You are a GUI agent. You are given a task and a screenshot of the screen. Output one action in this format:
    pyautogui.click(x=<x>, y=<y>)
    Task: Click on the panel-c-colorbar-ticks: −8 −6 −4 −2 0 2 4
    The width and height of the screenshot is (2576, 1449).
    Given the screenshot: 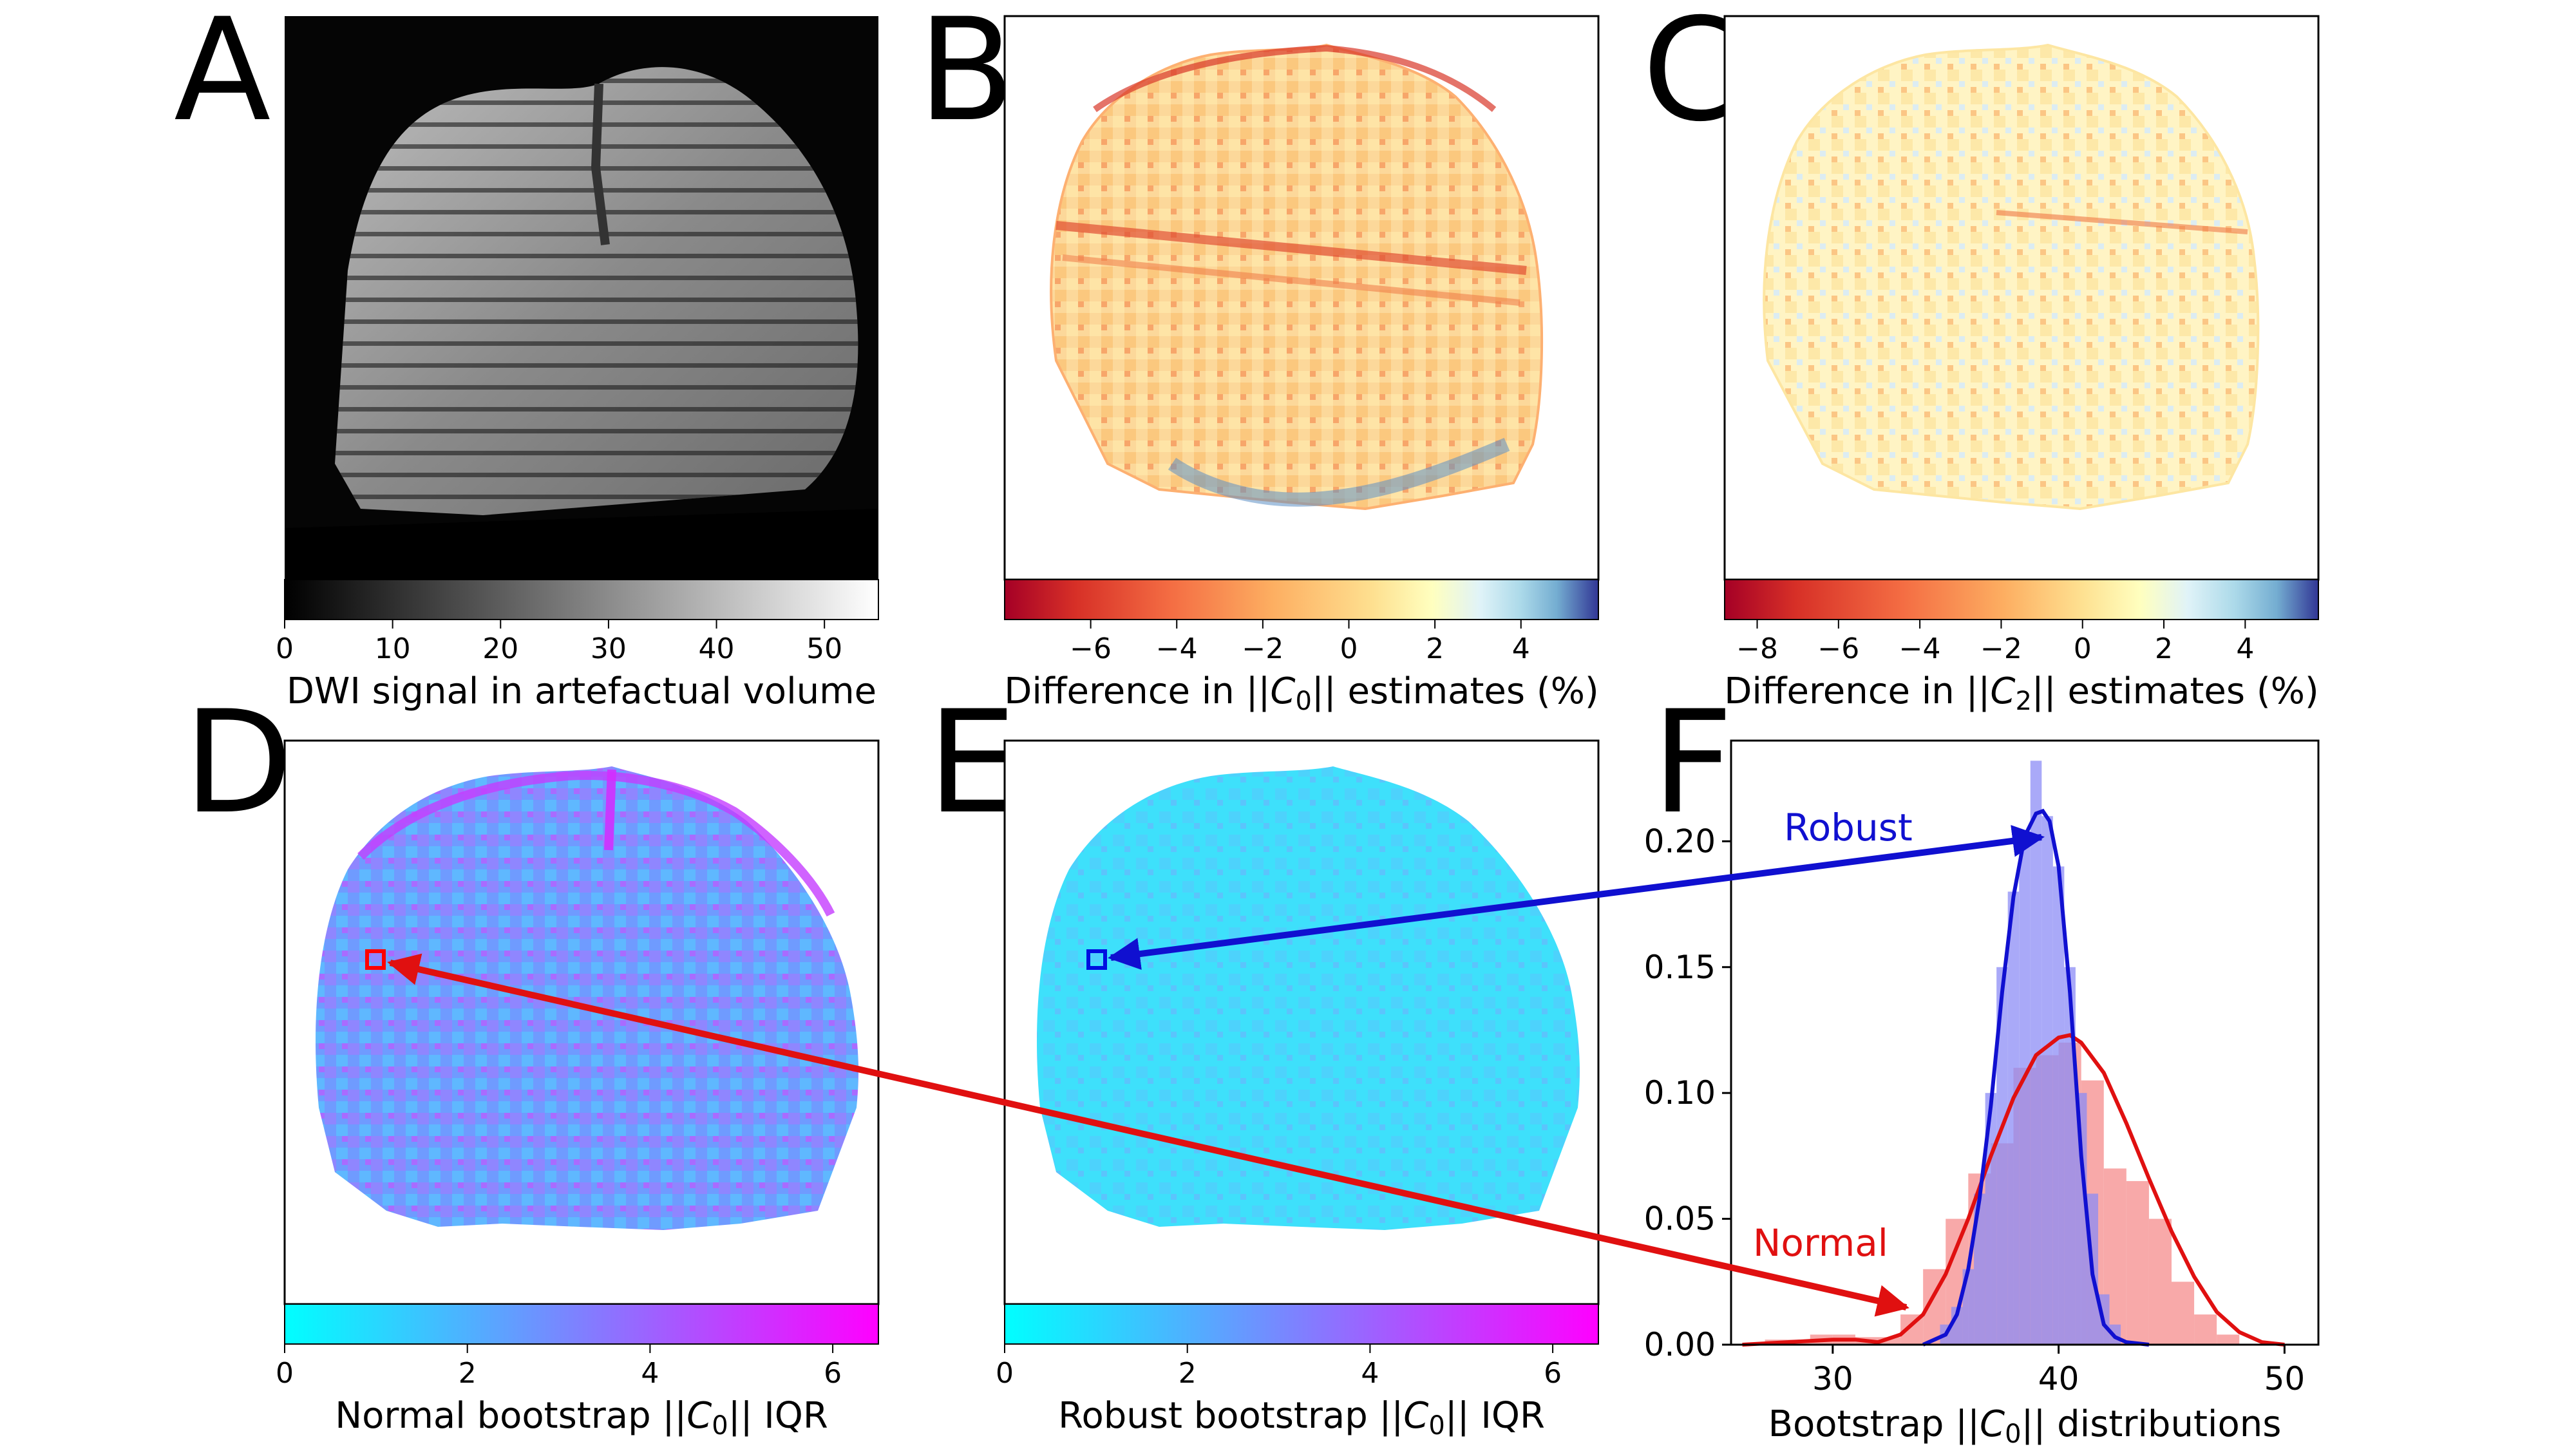 What is the action you would take?
    pyautogui.click(x=1995, y=642)
    